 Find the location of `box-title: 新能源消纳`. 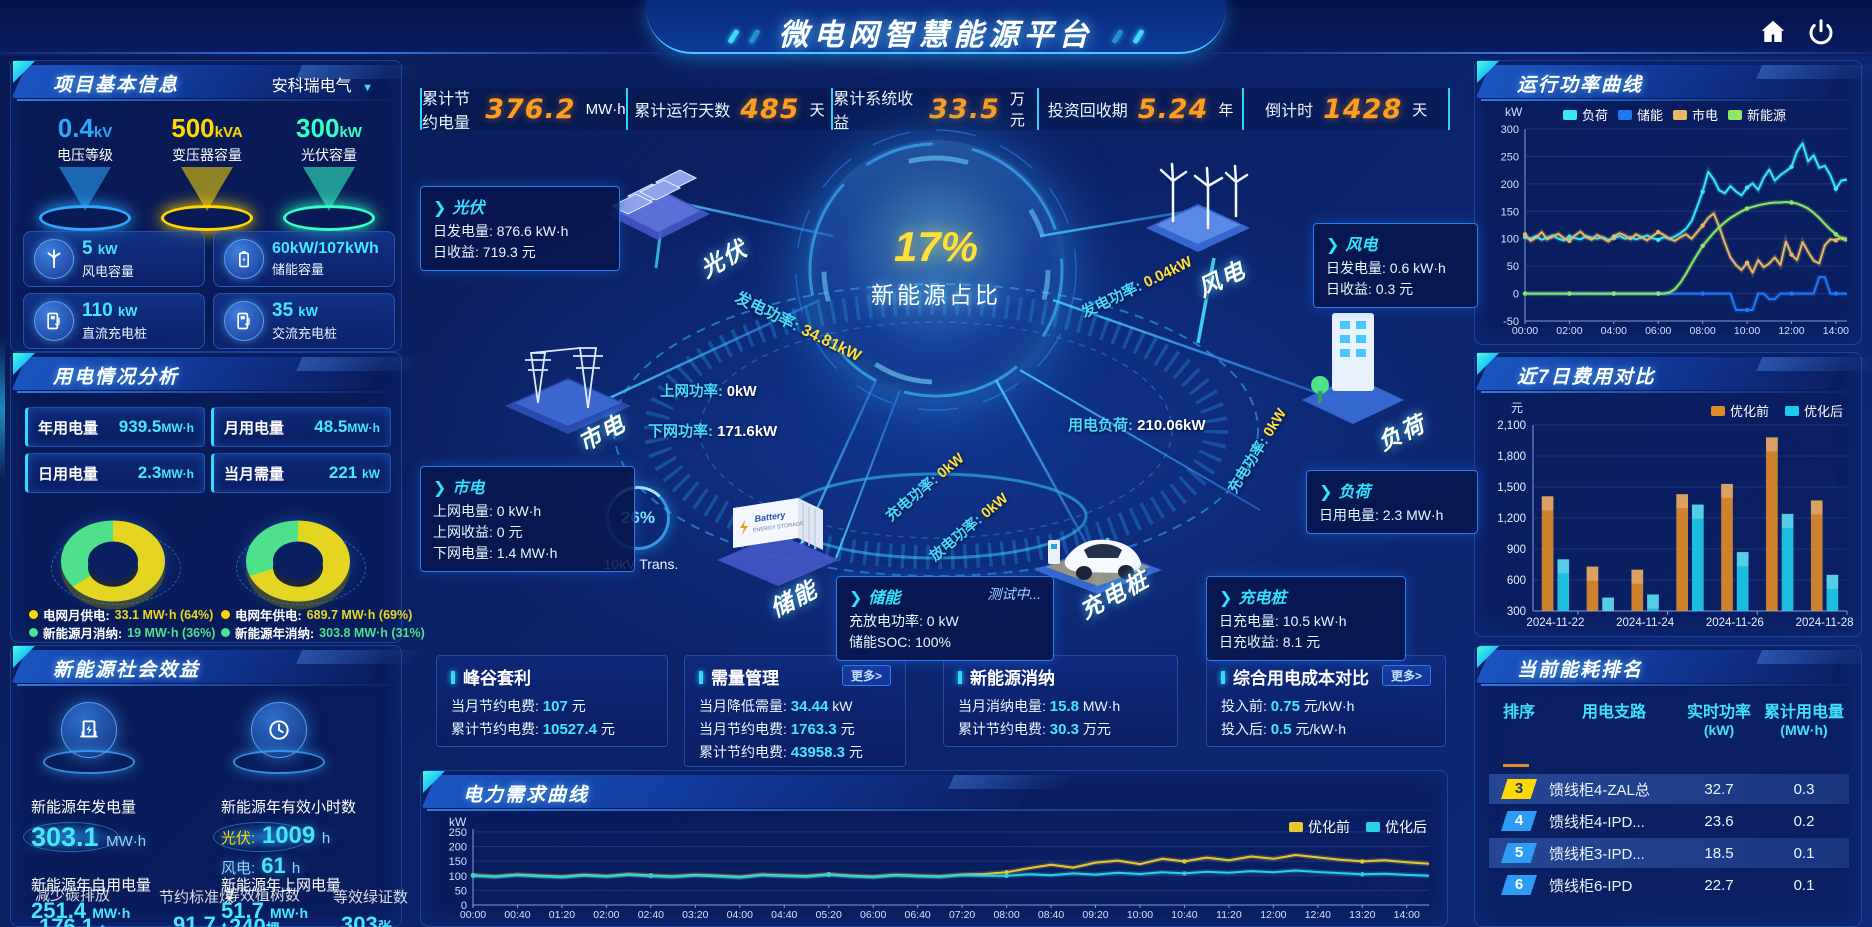

box-title: 新能源消纳 is located at coordinates (1060, 676).